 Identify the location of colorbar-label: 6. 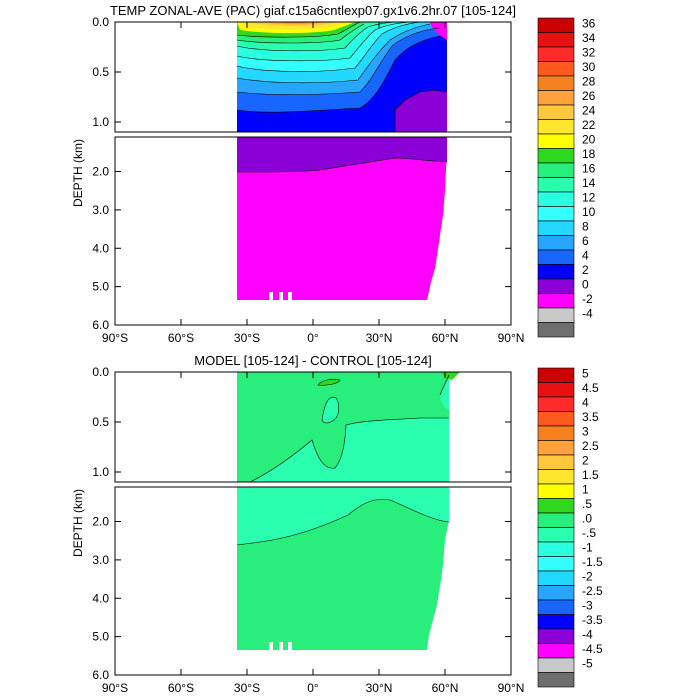
(585, 241).